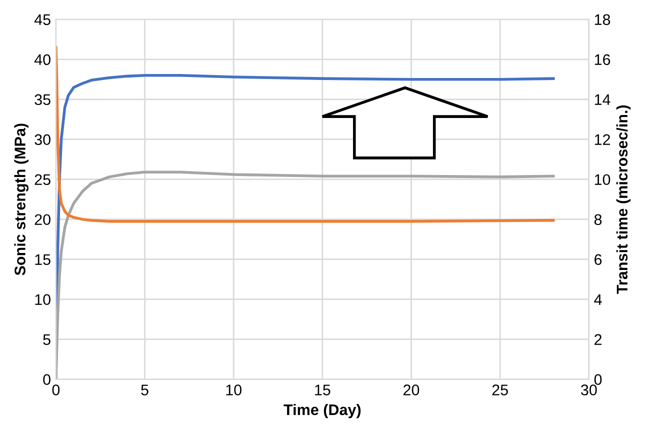 The image size is (658, 431). Describe the element at coordinates (46, 339) in the screenshot. I see `y-tick-label: 5` at that location.